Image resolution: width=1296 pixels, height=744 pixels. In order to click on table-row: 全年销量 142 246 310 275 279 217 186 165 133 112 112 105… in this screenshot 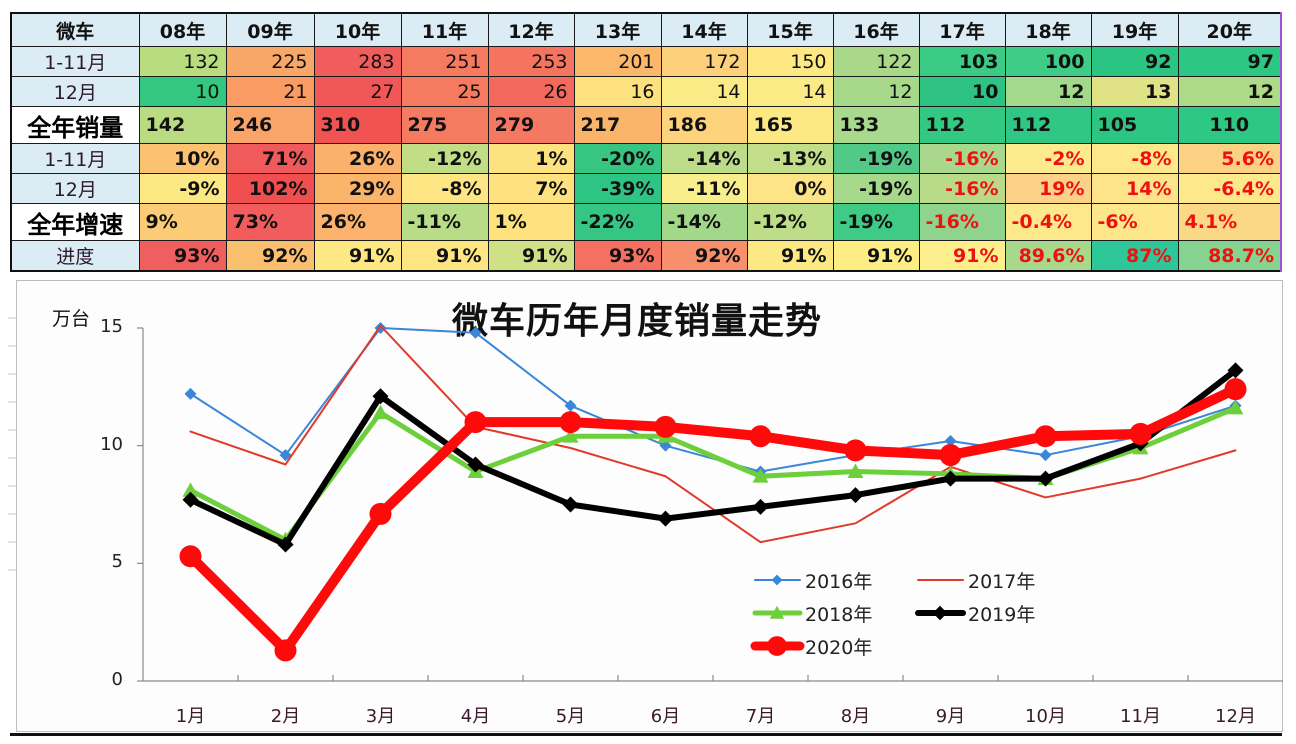, I will do `click(646, 125)`.